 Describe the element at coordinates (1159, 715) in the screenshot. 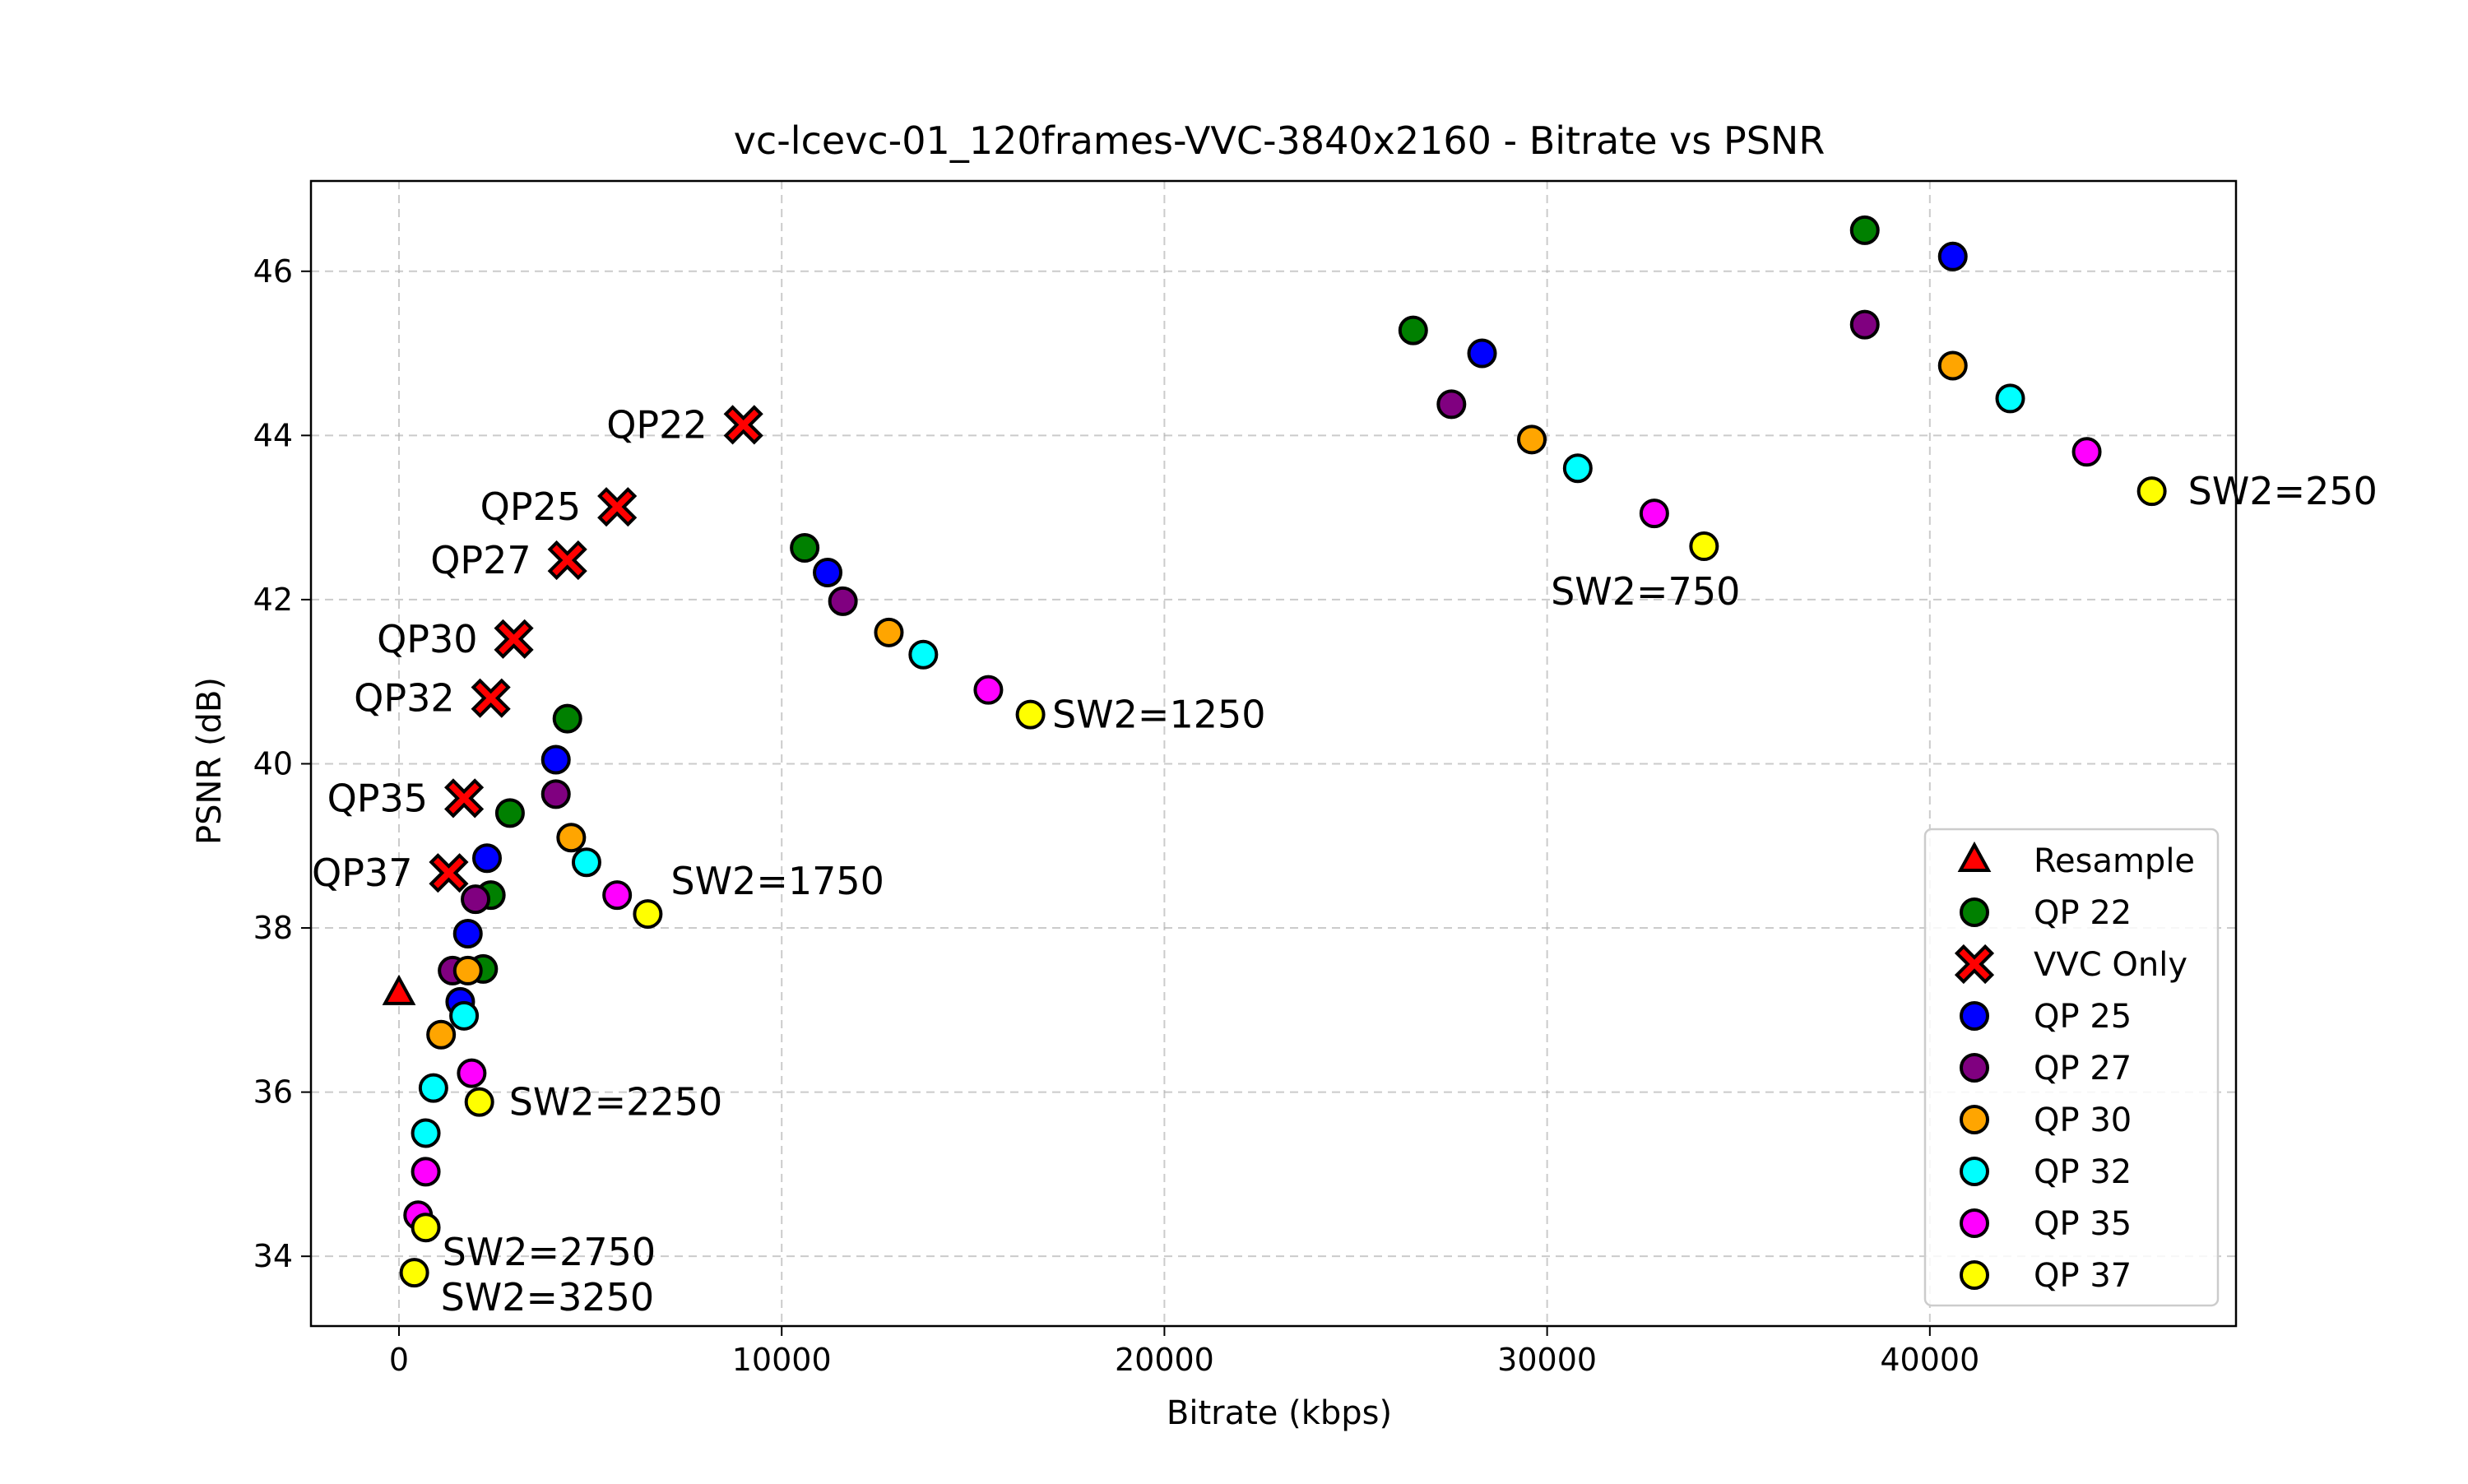

I see `annotation-label: SW2=1250` at that location.